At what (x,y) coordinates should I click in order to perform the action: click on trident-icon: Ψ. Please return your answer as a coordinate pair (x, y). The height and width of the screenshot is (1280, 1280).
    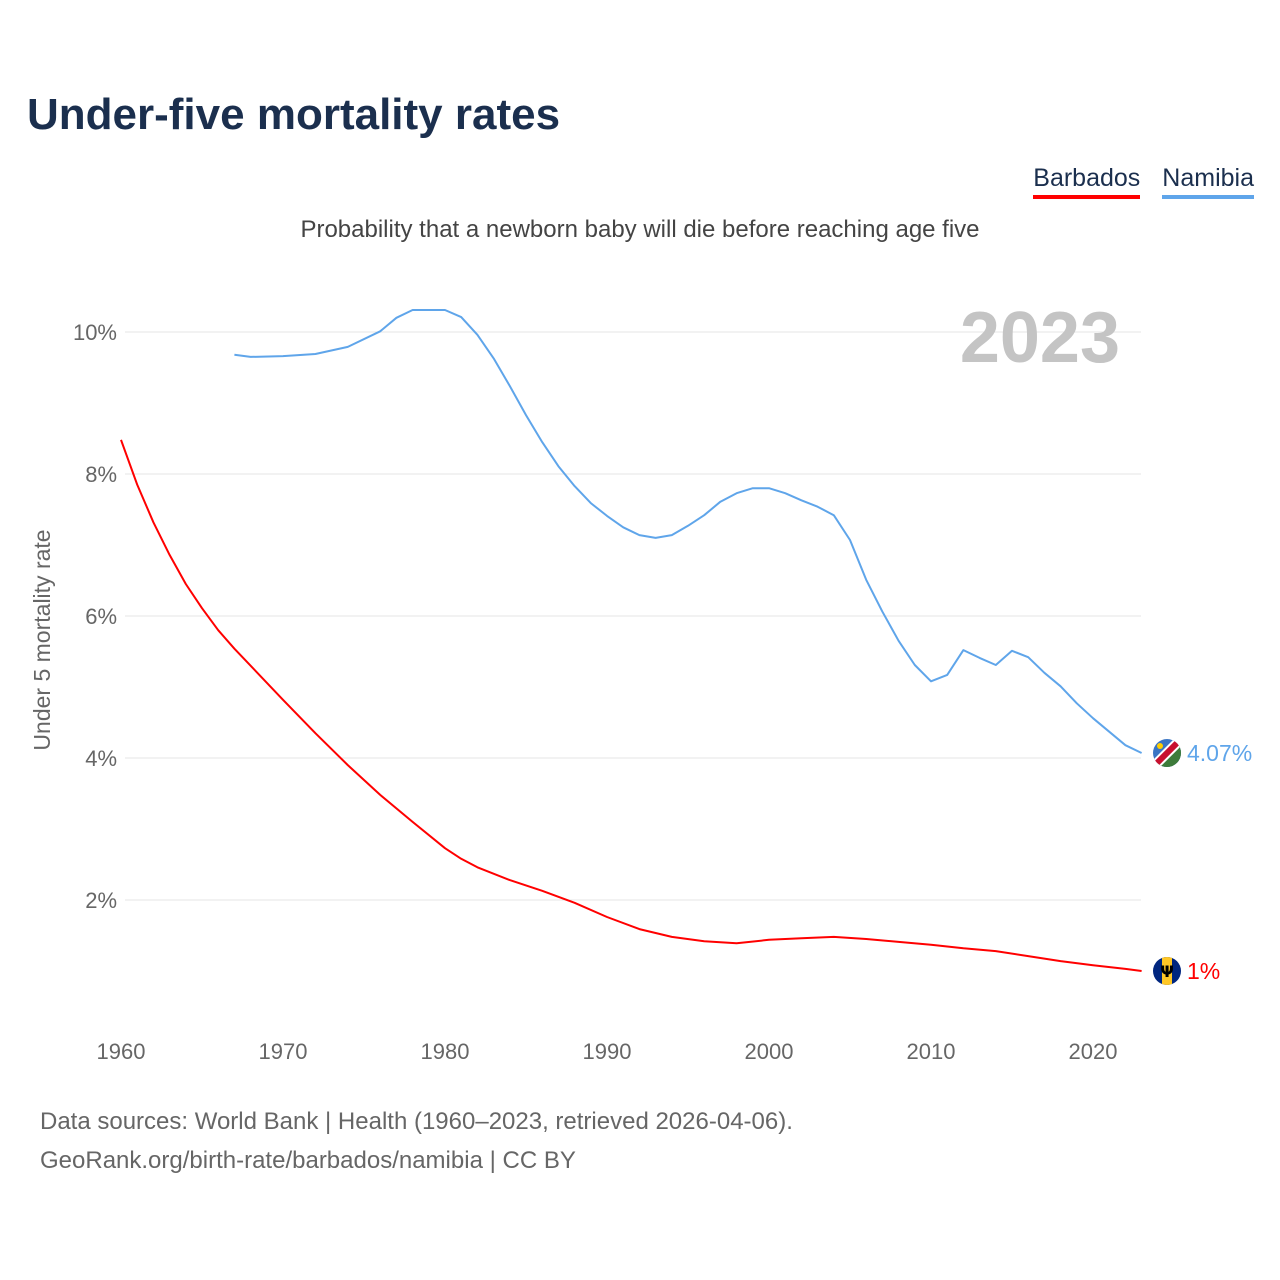
    Looking at the image, I should click on (1167, 971).